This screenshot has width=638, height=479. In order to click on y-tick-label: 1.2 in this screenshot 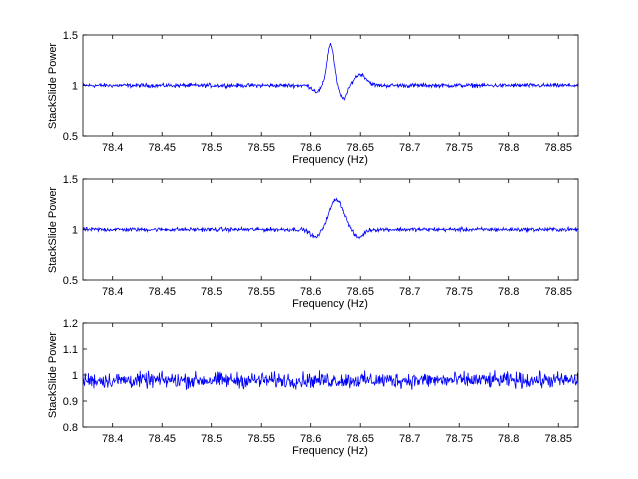, I will do `click(70, 324)`.